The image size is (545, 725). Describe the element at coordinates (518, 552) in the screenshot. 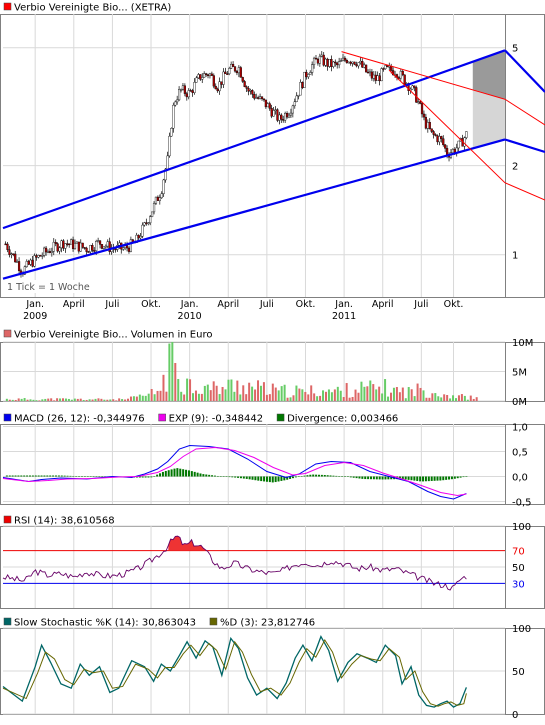

I see `y-tick-label: 70` at that location.